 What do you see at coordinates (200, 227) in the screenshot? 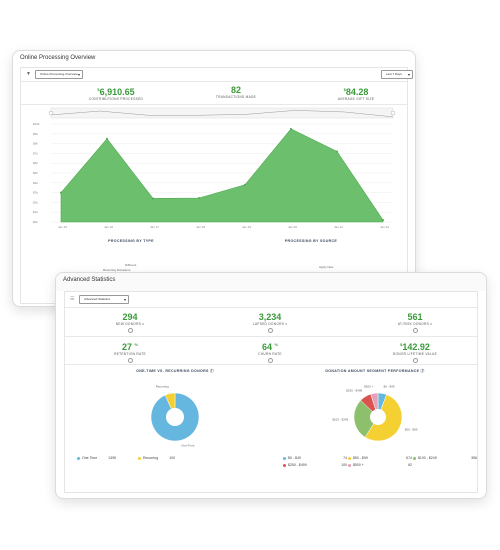
I see `x-tick-label: Jan 18` at bounding box center [200, 227].